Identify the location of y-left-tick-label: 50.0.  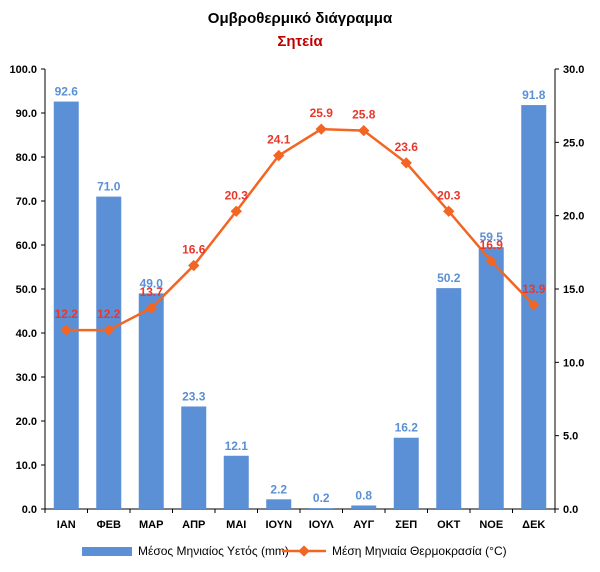
(26, 290).